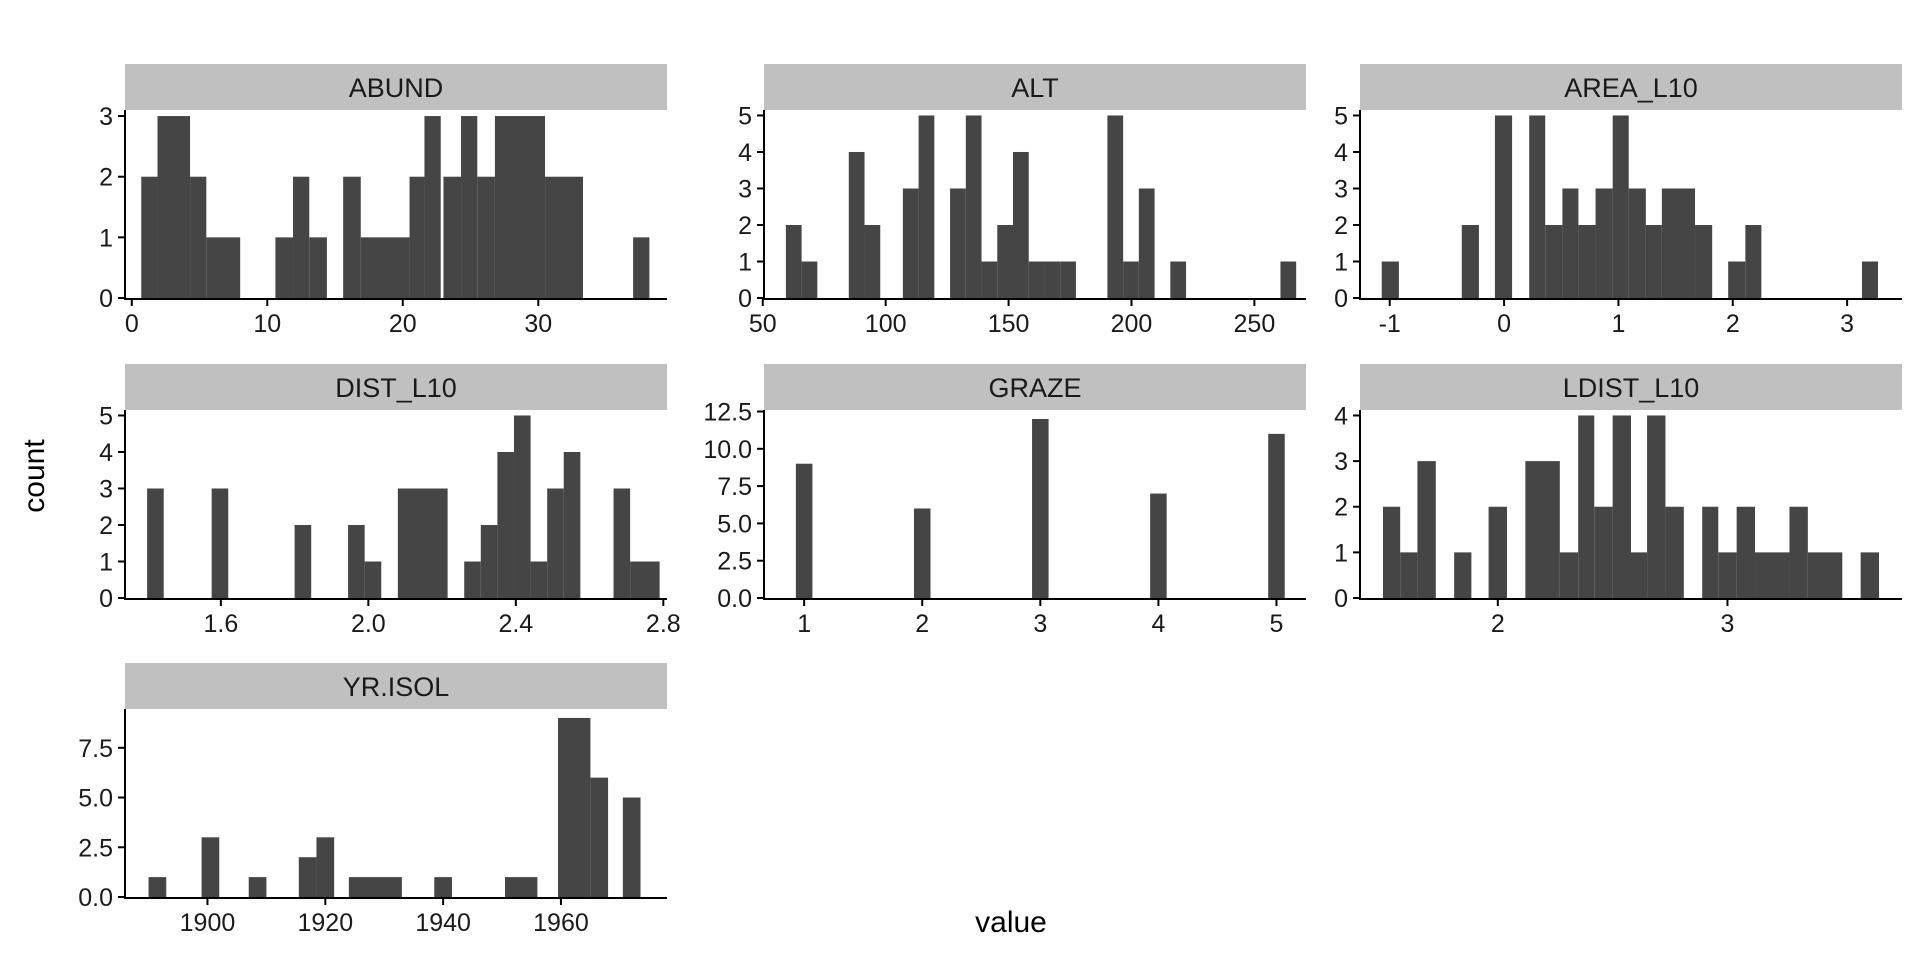 This screenshot has height=960, width=1920. I want to click on x-tick-label: 2, so click(1498, 624).